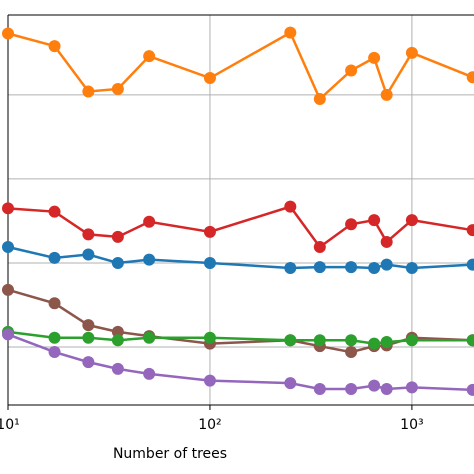  Describe the element at coordinates (411, 425) in the screenshot. I see `x-tick-label: 10³` at that location.